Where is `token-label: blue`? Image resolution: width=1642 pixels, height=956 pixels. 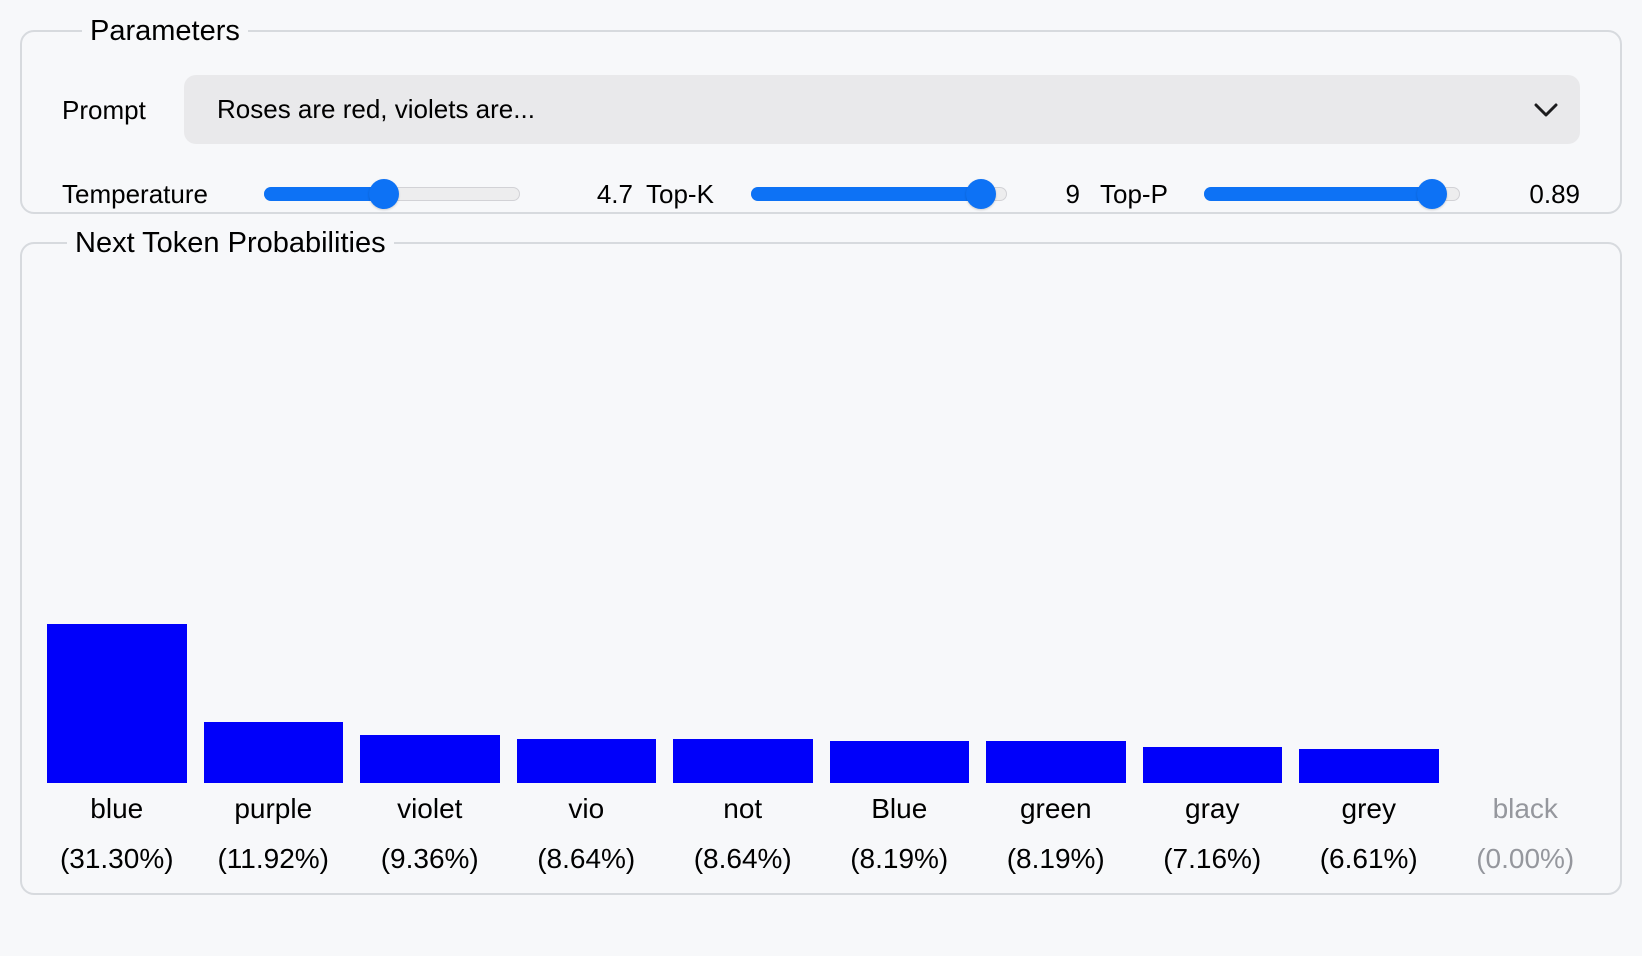 token-label: blue is located at coordinates (117, 808).